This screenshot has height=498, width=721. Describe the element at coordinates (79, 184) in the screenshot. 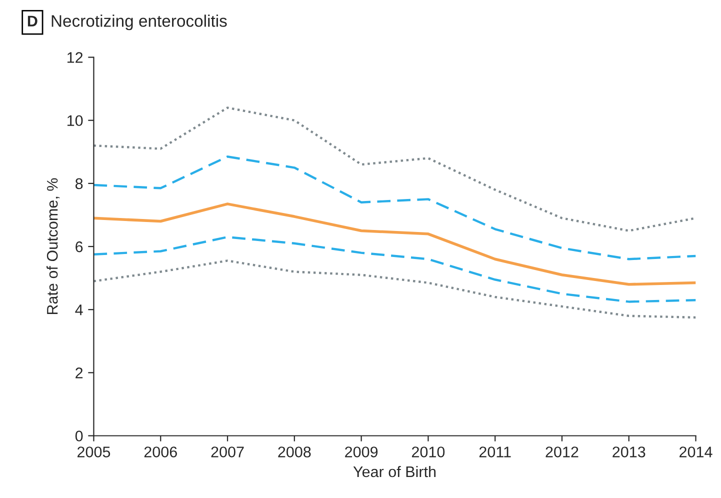

I see `y-tick-label: 8` at that location.